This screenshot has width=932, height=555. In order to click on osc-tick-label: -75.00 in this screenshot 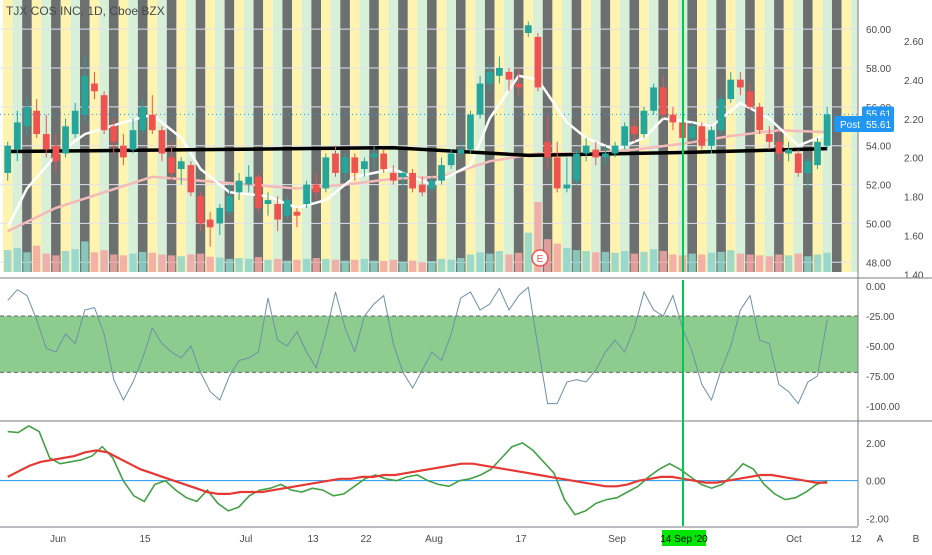, I will do `click(880, 377)`.